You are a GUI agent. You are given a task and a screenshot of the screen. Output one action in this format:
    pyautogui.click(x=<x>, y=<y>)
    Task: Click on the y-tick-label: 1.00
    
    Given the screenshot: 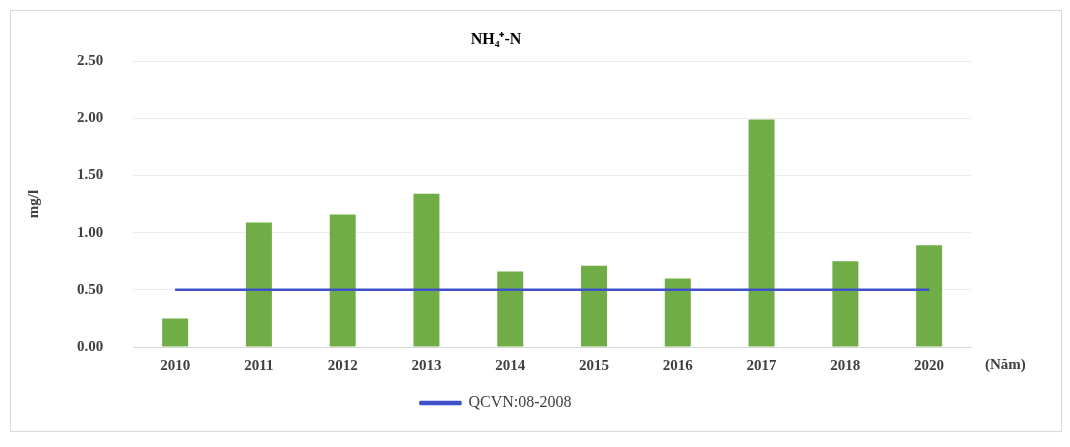 What is the action you would take?
    pyautogui.click(x=90, y=231)
    